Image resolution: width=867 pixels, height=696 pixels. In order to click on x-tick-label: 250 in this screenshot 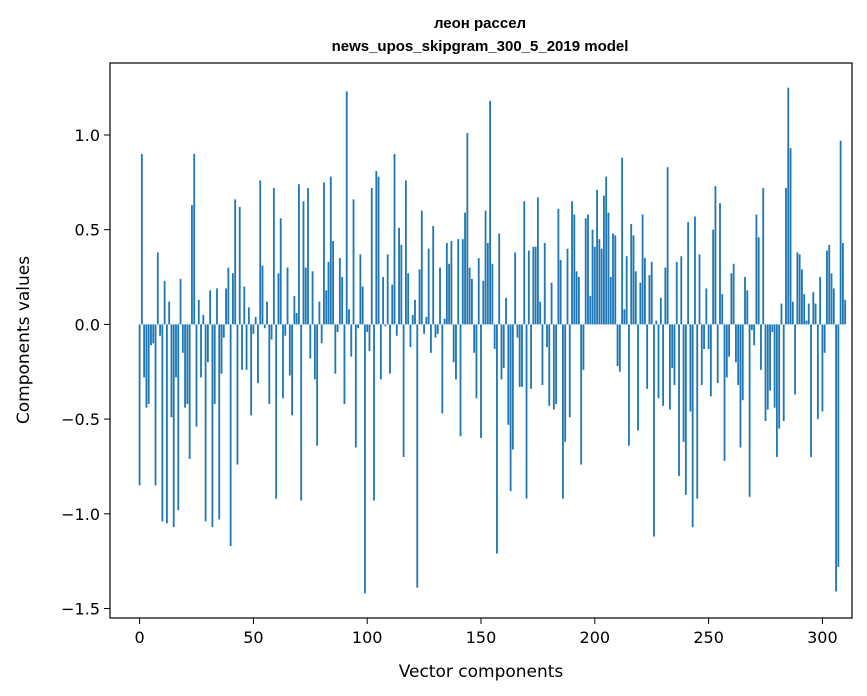, I will do `click(708, 637)`.